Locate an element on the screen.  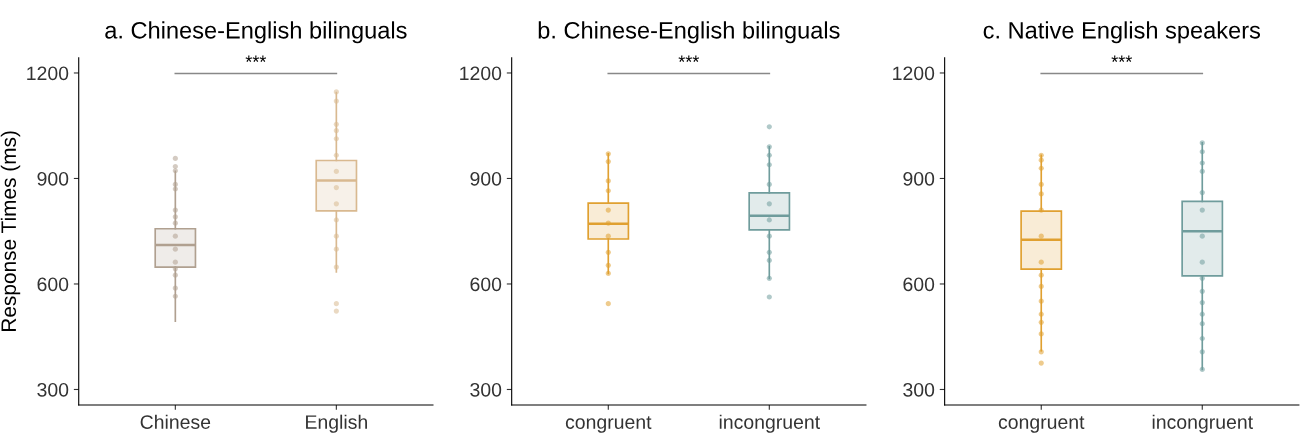
y-axis-title: Response Times (ms) is located at coordinates (10, 231).